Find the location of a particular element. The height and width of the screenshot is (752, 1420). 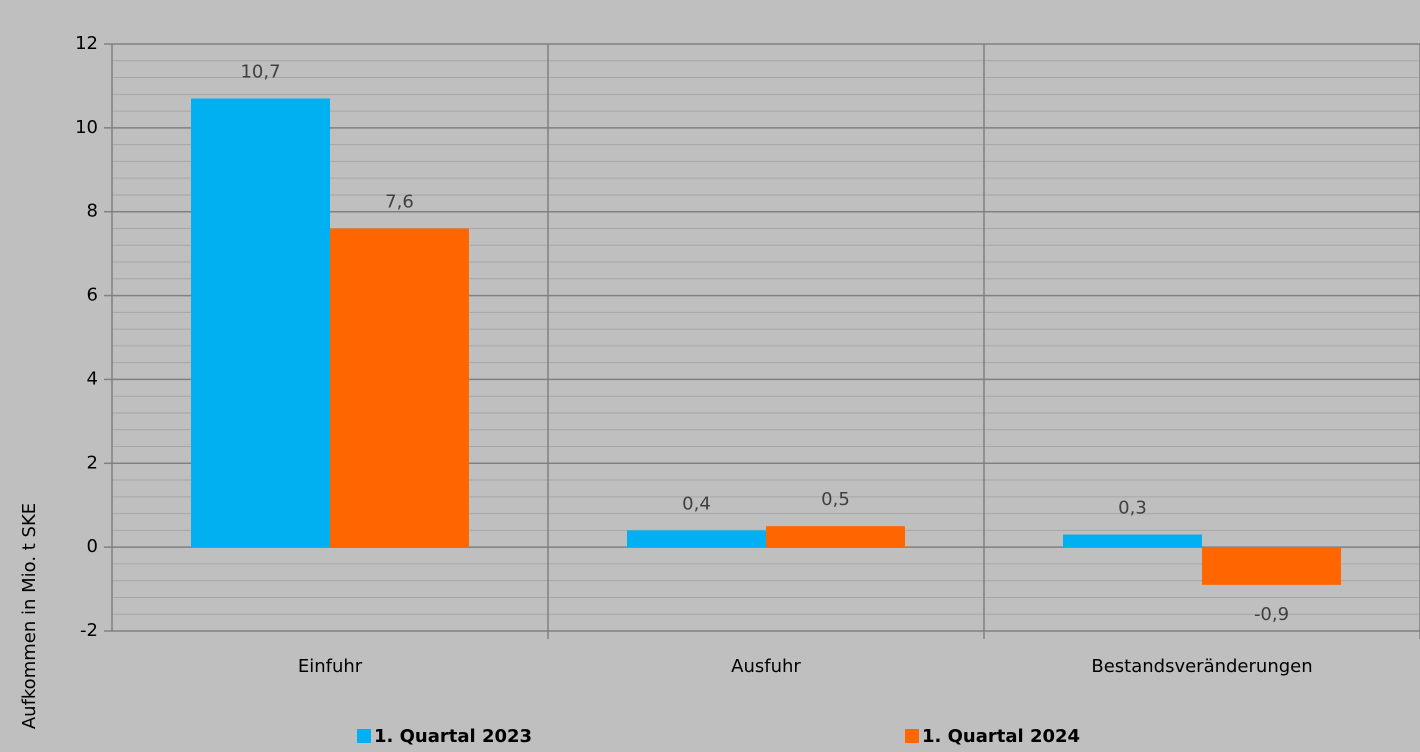

y-tick-label: 12 is located at coordinates (86, 43).